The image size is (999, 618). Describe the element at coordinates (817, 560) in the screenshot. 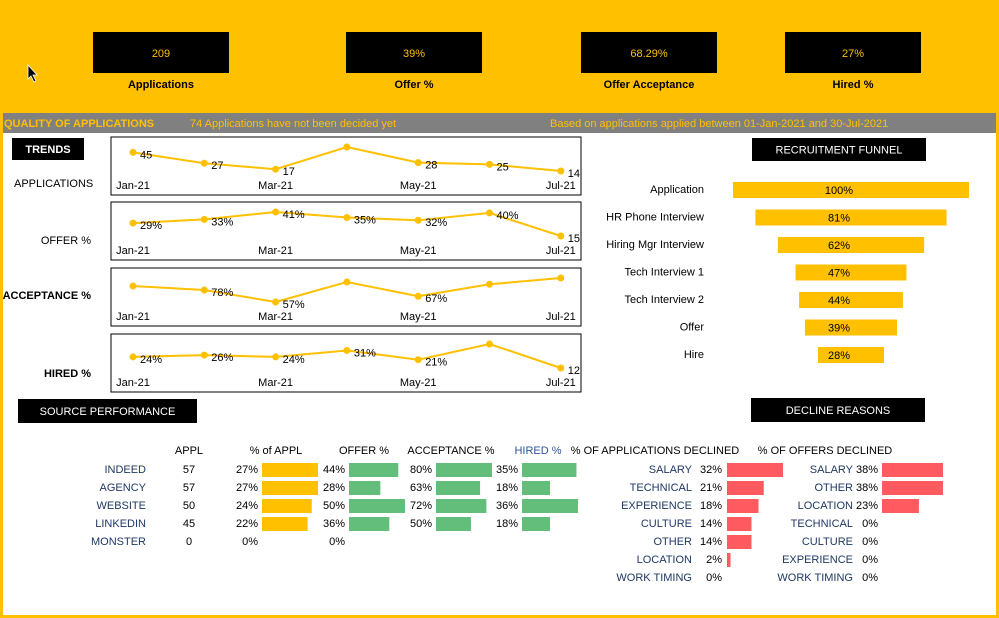

I see `category-label: EXPERIENCE` at that location.